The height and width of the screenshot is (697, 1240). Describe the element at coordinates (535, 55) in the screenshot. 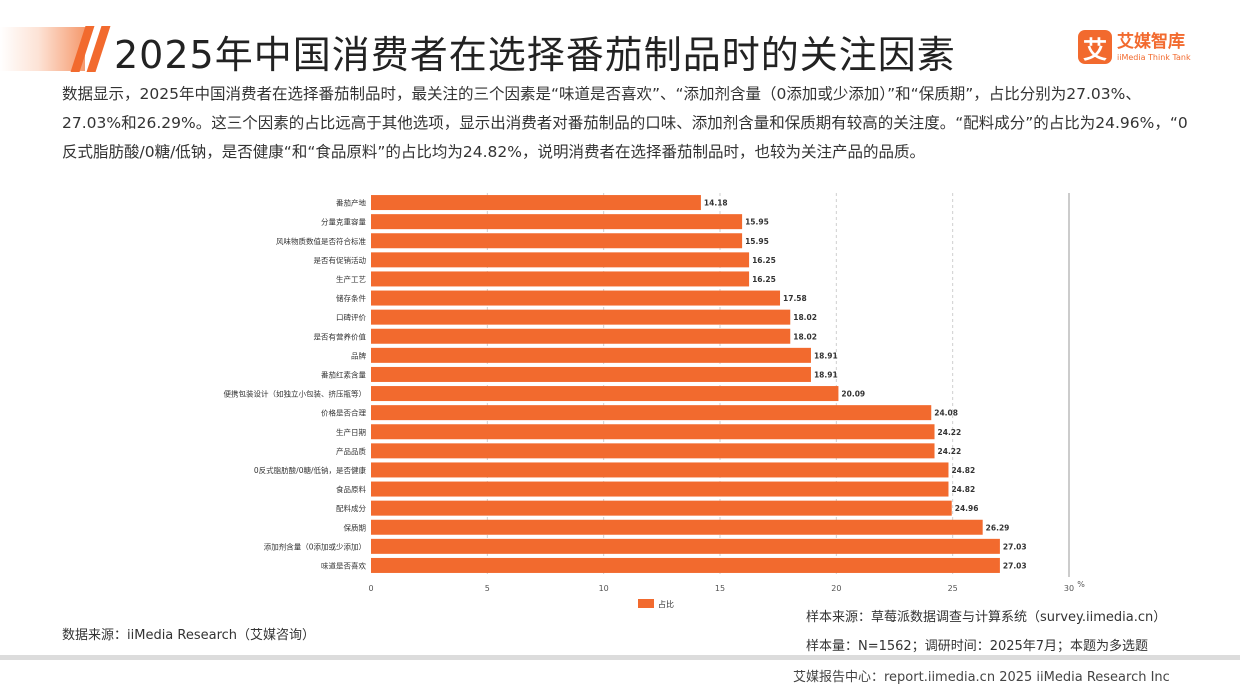

I see `page-title: 2025年中国消费者在选择番茄制品时的关注因素` at that location.